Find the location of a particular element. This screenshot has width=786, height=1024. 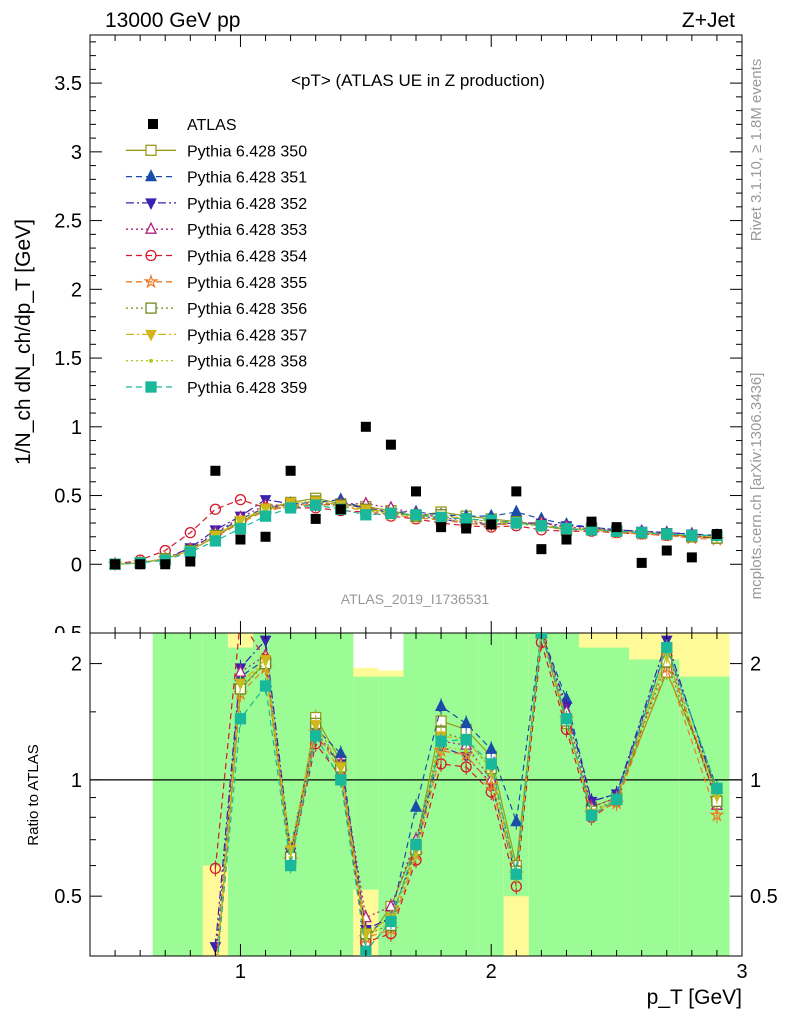

legend-label-atlas: ATLAS is located at coordinates (212, 125).